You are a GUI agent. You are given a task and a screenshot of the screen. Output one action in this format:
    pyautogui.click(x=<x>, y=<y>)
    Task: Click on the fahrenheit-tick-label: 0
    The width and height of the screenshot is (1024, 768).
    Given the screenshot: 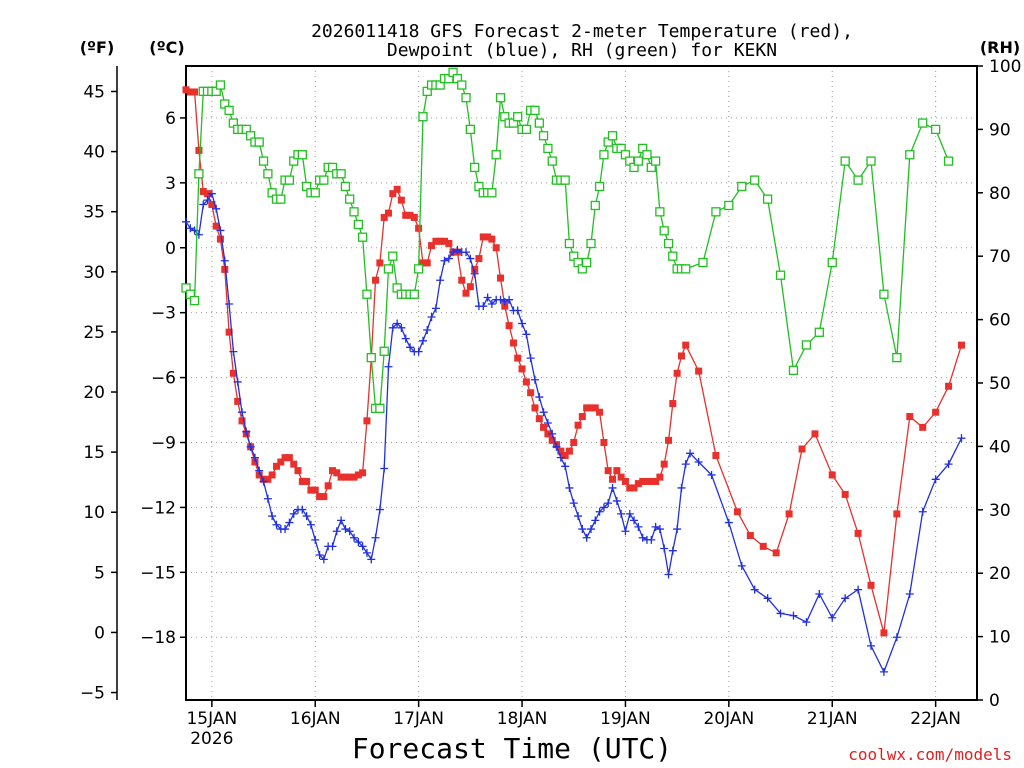 What is the action you would take?
    pyautogui.click(x=99, y=633)
    